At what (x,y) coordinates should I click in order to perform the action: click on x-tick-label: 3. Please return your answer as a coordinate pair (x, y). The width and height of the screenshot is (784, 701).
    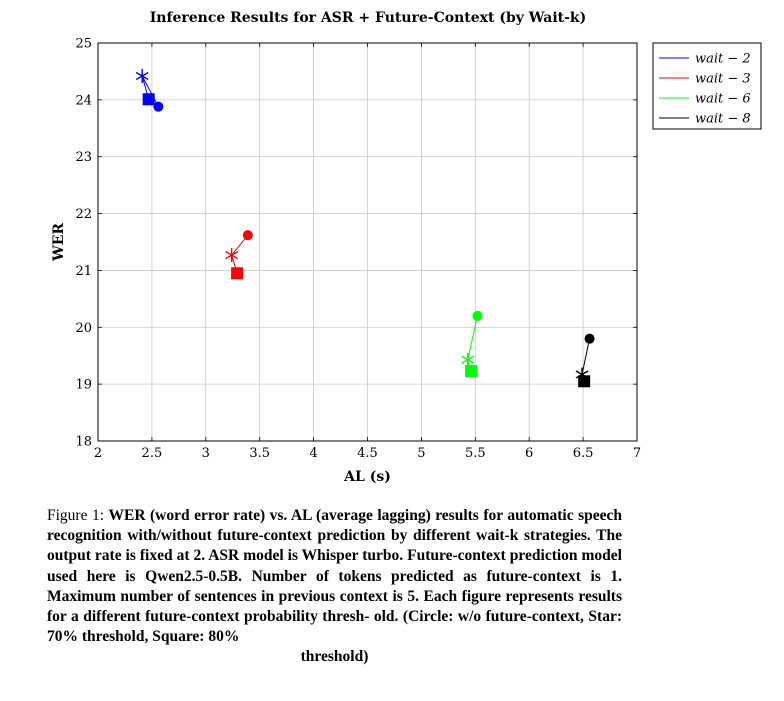
    Looking at the image, I should click on (206, 453).